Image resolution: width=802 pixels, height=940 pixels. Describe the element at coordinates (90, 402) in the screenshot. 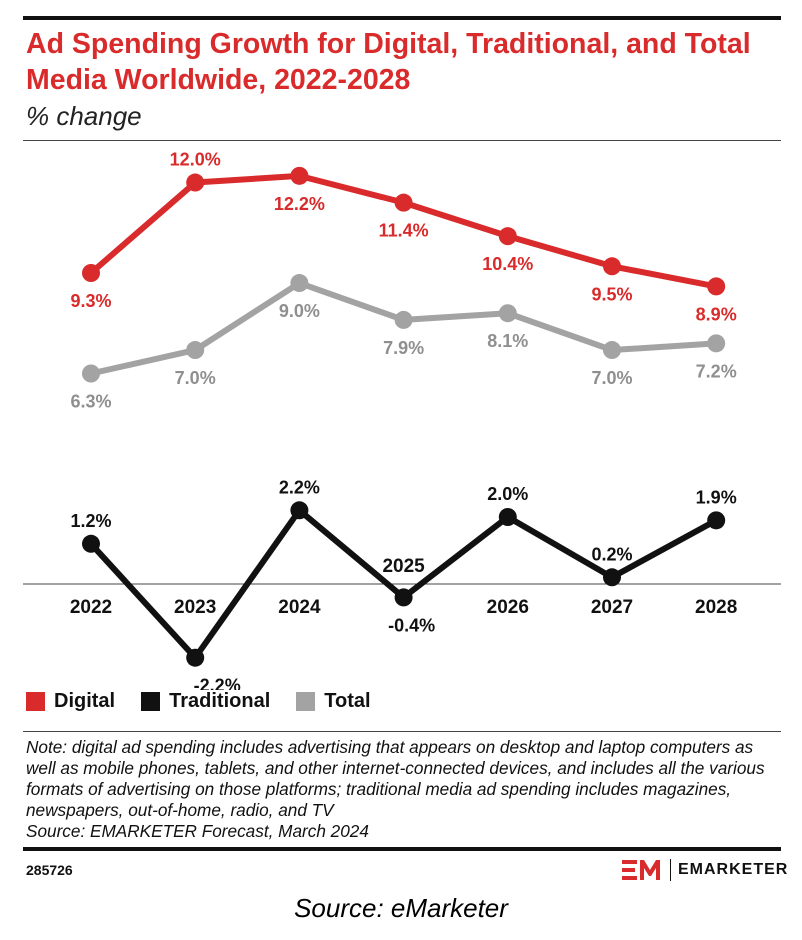

I see `data-label-total-2022: 6.3%` at that location.